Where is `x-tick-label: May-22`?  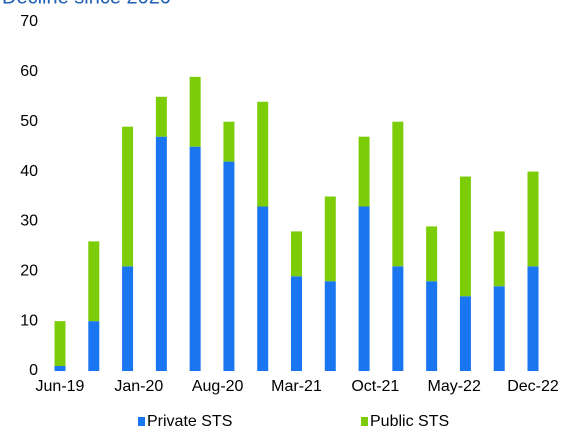 x-tick-label: May-22 is located at coordinates (453, 386).